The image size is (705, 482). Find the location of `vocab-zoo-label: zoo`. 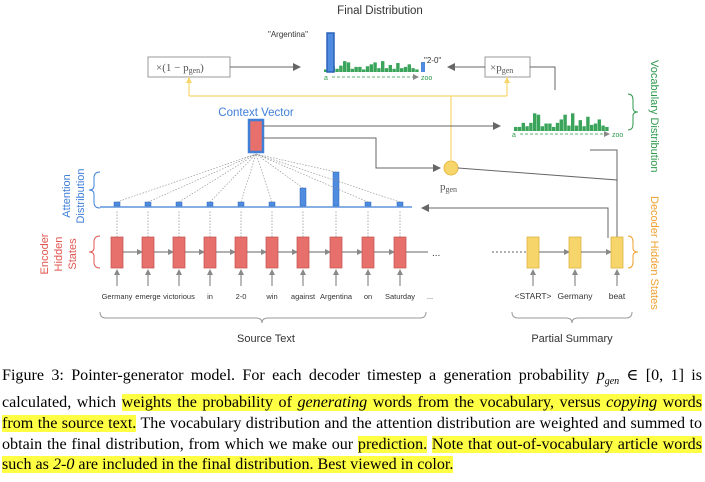

vocab-zoo-label: zoo is located at coordinates (617, 135).